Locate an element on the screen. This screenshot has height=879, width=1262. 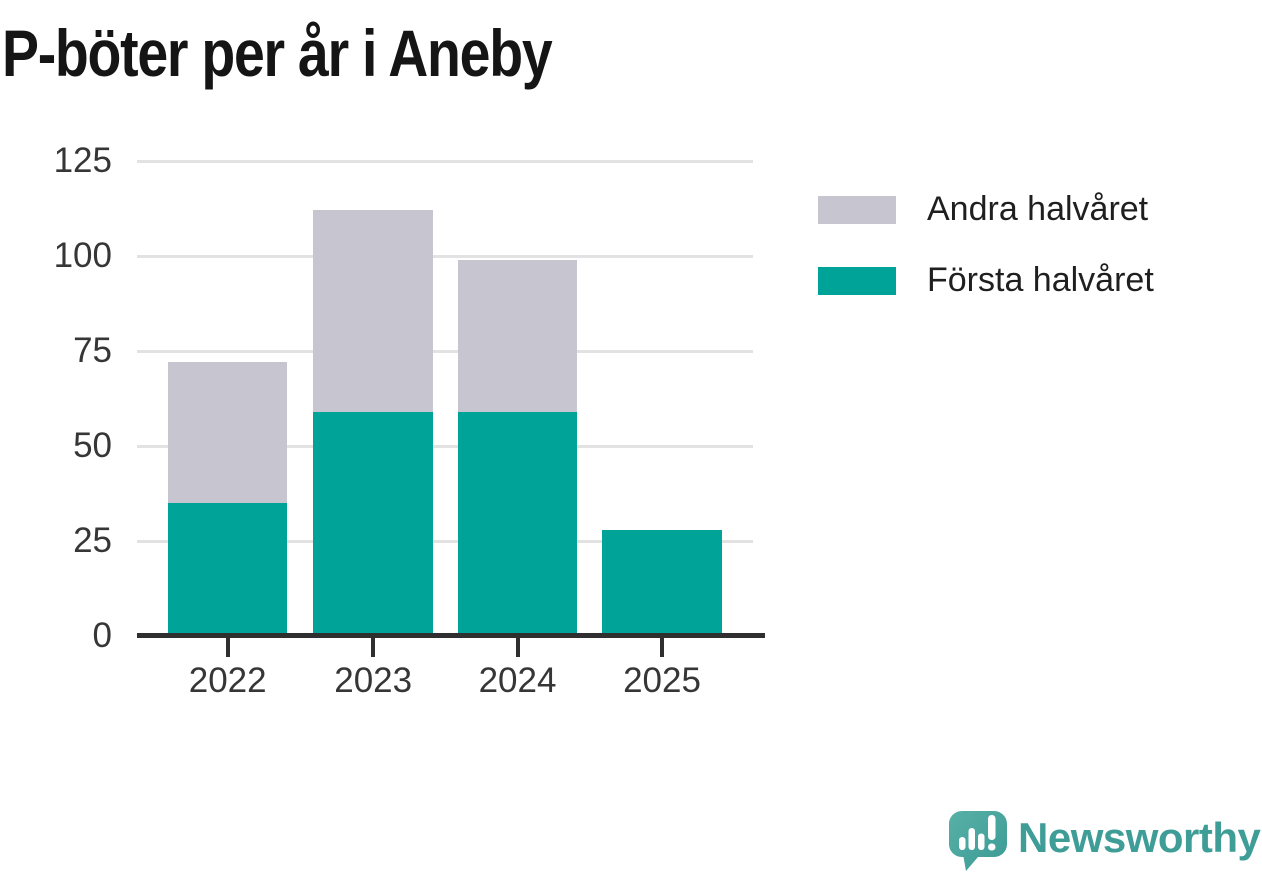
bar-segment-forsta-halvaret-2024 is located at coordinates (517, 523).